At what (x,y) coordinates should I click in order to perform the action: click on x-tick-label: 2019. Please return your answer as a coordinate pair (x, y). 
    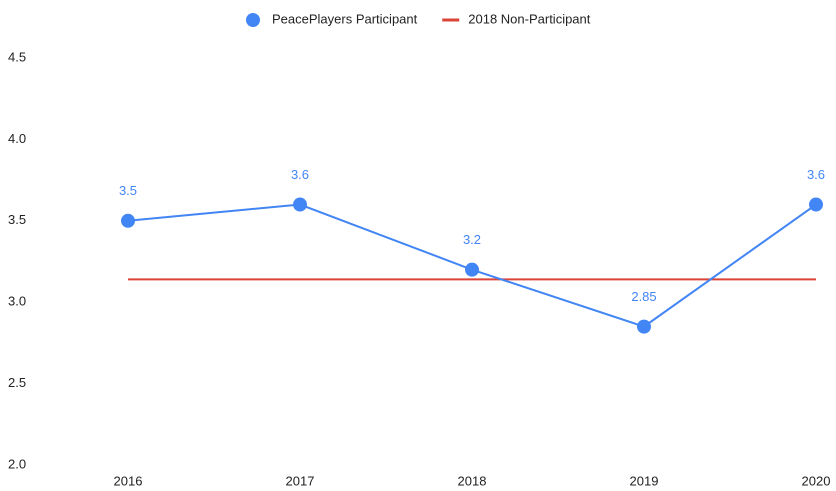
    Looking at the image, I should click on (644, 480).